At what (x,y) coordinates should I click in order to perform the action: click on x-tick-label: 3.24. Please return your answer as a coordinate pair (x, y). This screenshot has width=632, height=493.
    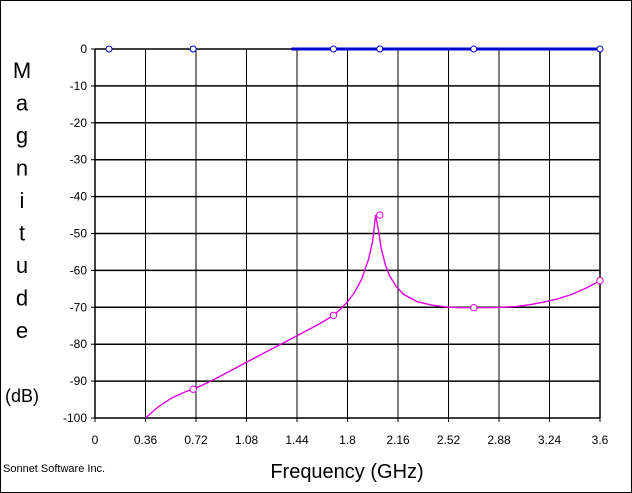
    Looking at the image, I should click on (550, 440).